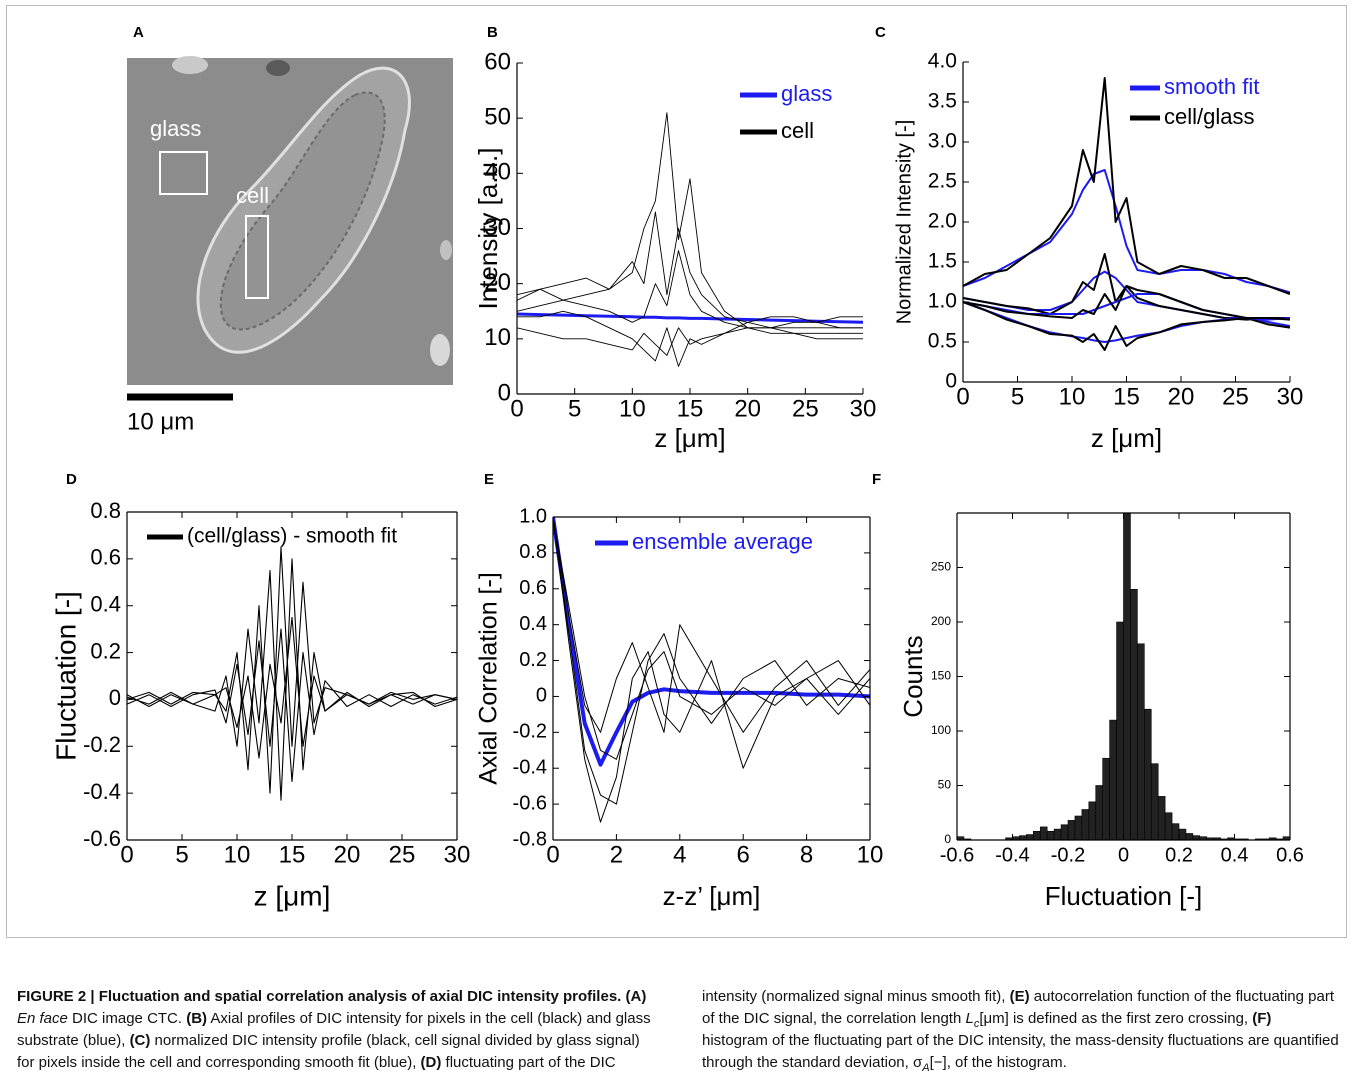 Image resolution: width=1354 pixels, height=1082 pixels. What do you see at coordinates (913, 676) in the screenshot?
I see `y-axis-label: Counts` at bounding box center [913, 676].